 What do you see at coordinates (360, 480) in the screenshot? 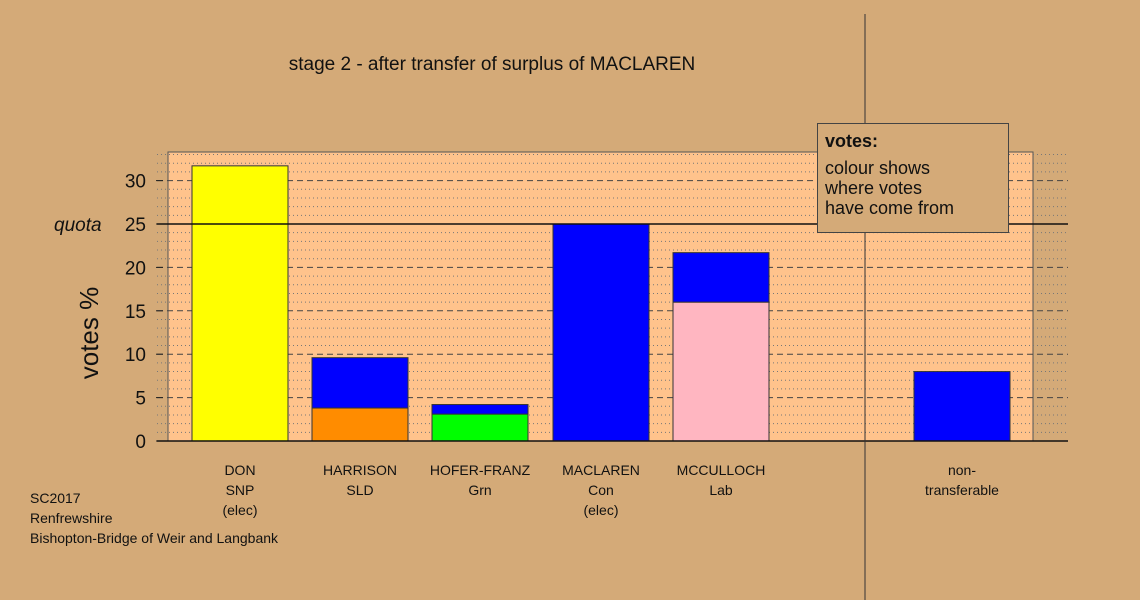
I see `candidate-label: HARRISON SLD` at bounding box center [360, 480].